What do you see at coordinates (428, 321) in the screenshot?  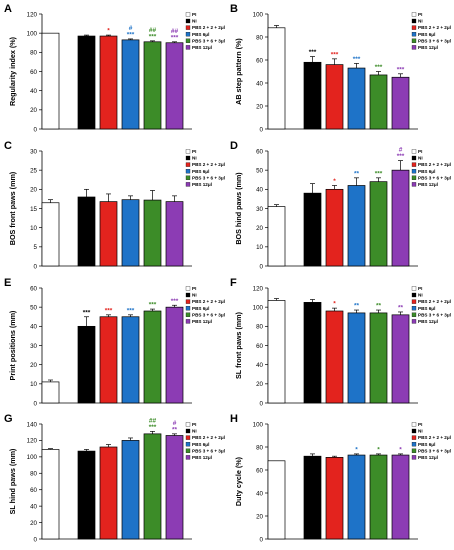 I see `legend-label: PBS 12μl` at bounding box center [428, 321].